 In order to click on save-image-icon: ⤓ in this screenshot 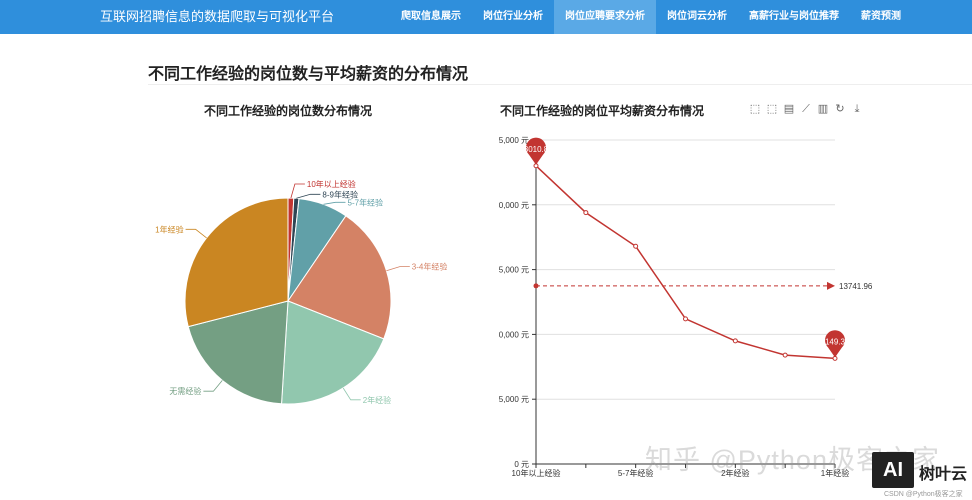, I will do `click(857, 108)`.